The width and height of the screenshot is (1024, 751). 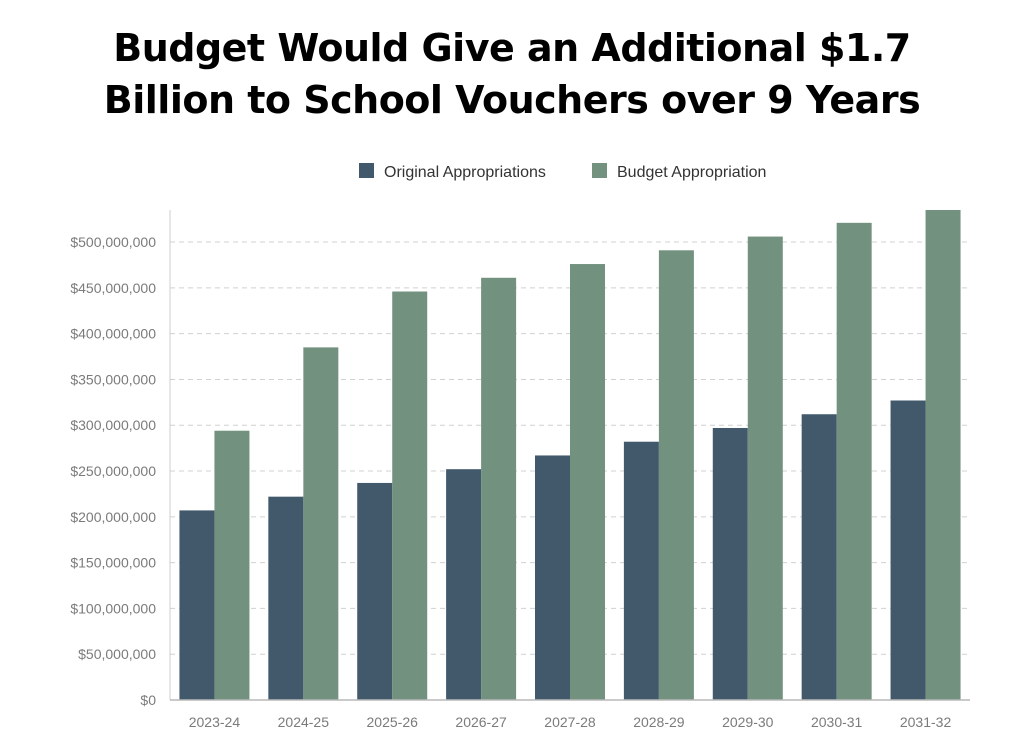 What do you see at coordinates (113, 517) in the screenshot?
I see `y-tick-label: $200,000,000` at bounding box center [113, 517].